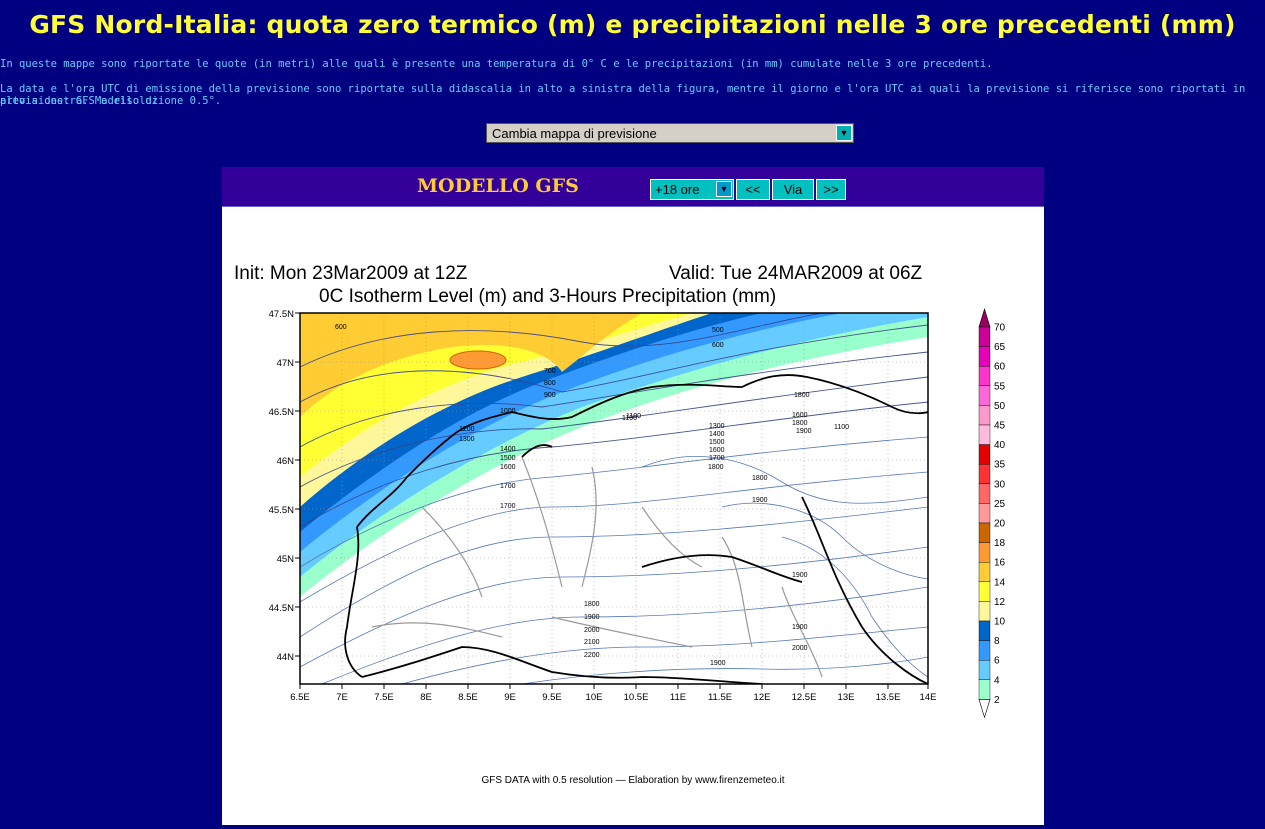  What do you see at coordinates (997, 700) in the screenshot?
I see `legend-label: 2` at bounding box center [997, 700].